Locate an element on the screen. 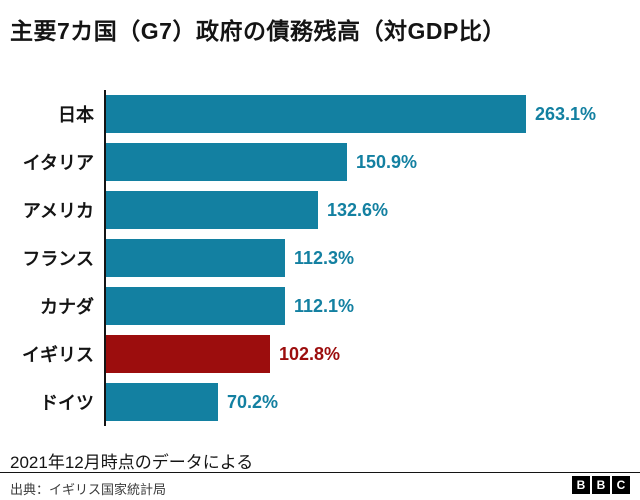 The image size is (640, 500). category-label: ドイツ is located at coordinates (67, 403).